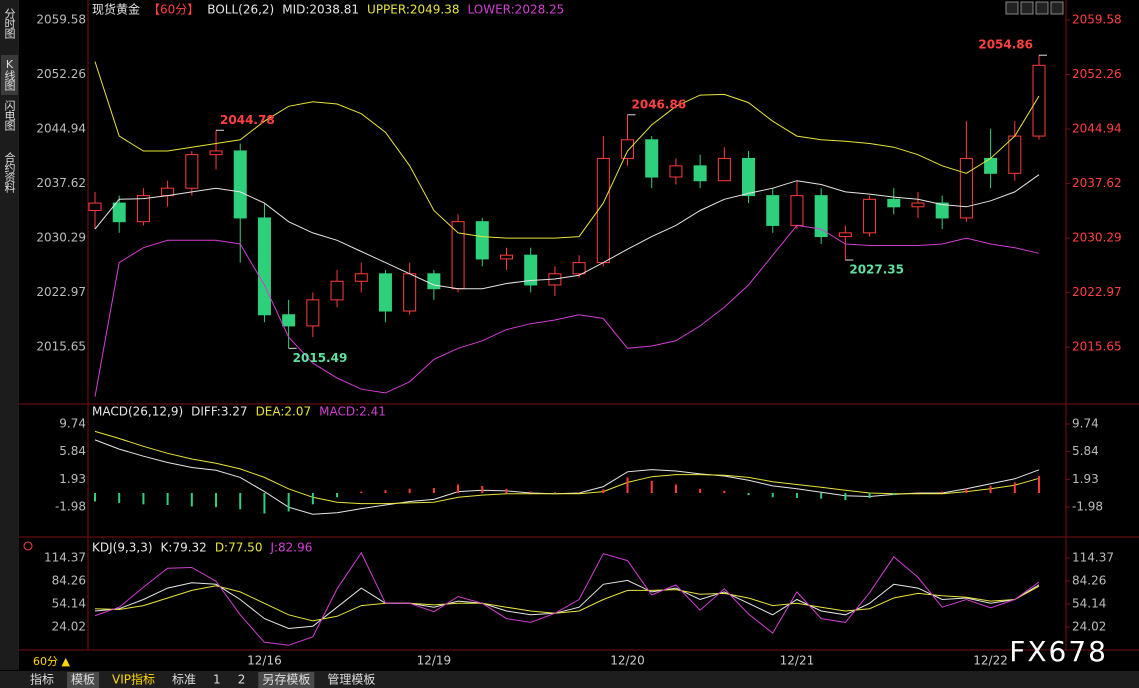  What do you see at coordinates (69, 626) in the screenshot?
I see `y-tick-label: 24.02` at bounding box center [69, 626].